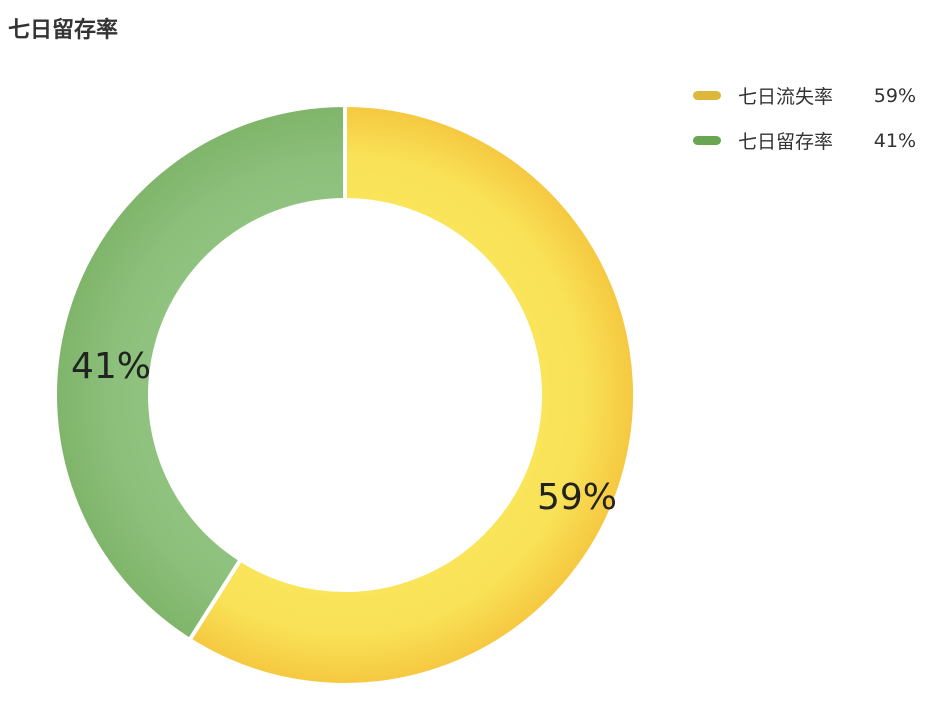  Describe the element at coordinates (894, 95) in the screenshot. I see `legend-percent: 59%` at that location.